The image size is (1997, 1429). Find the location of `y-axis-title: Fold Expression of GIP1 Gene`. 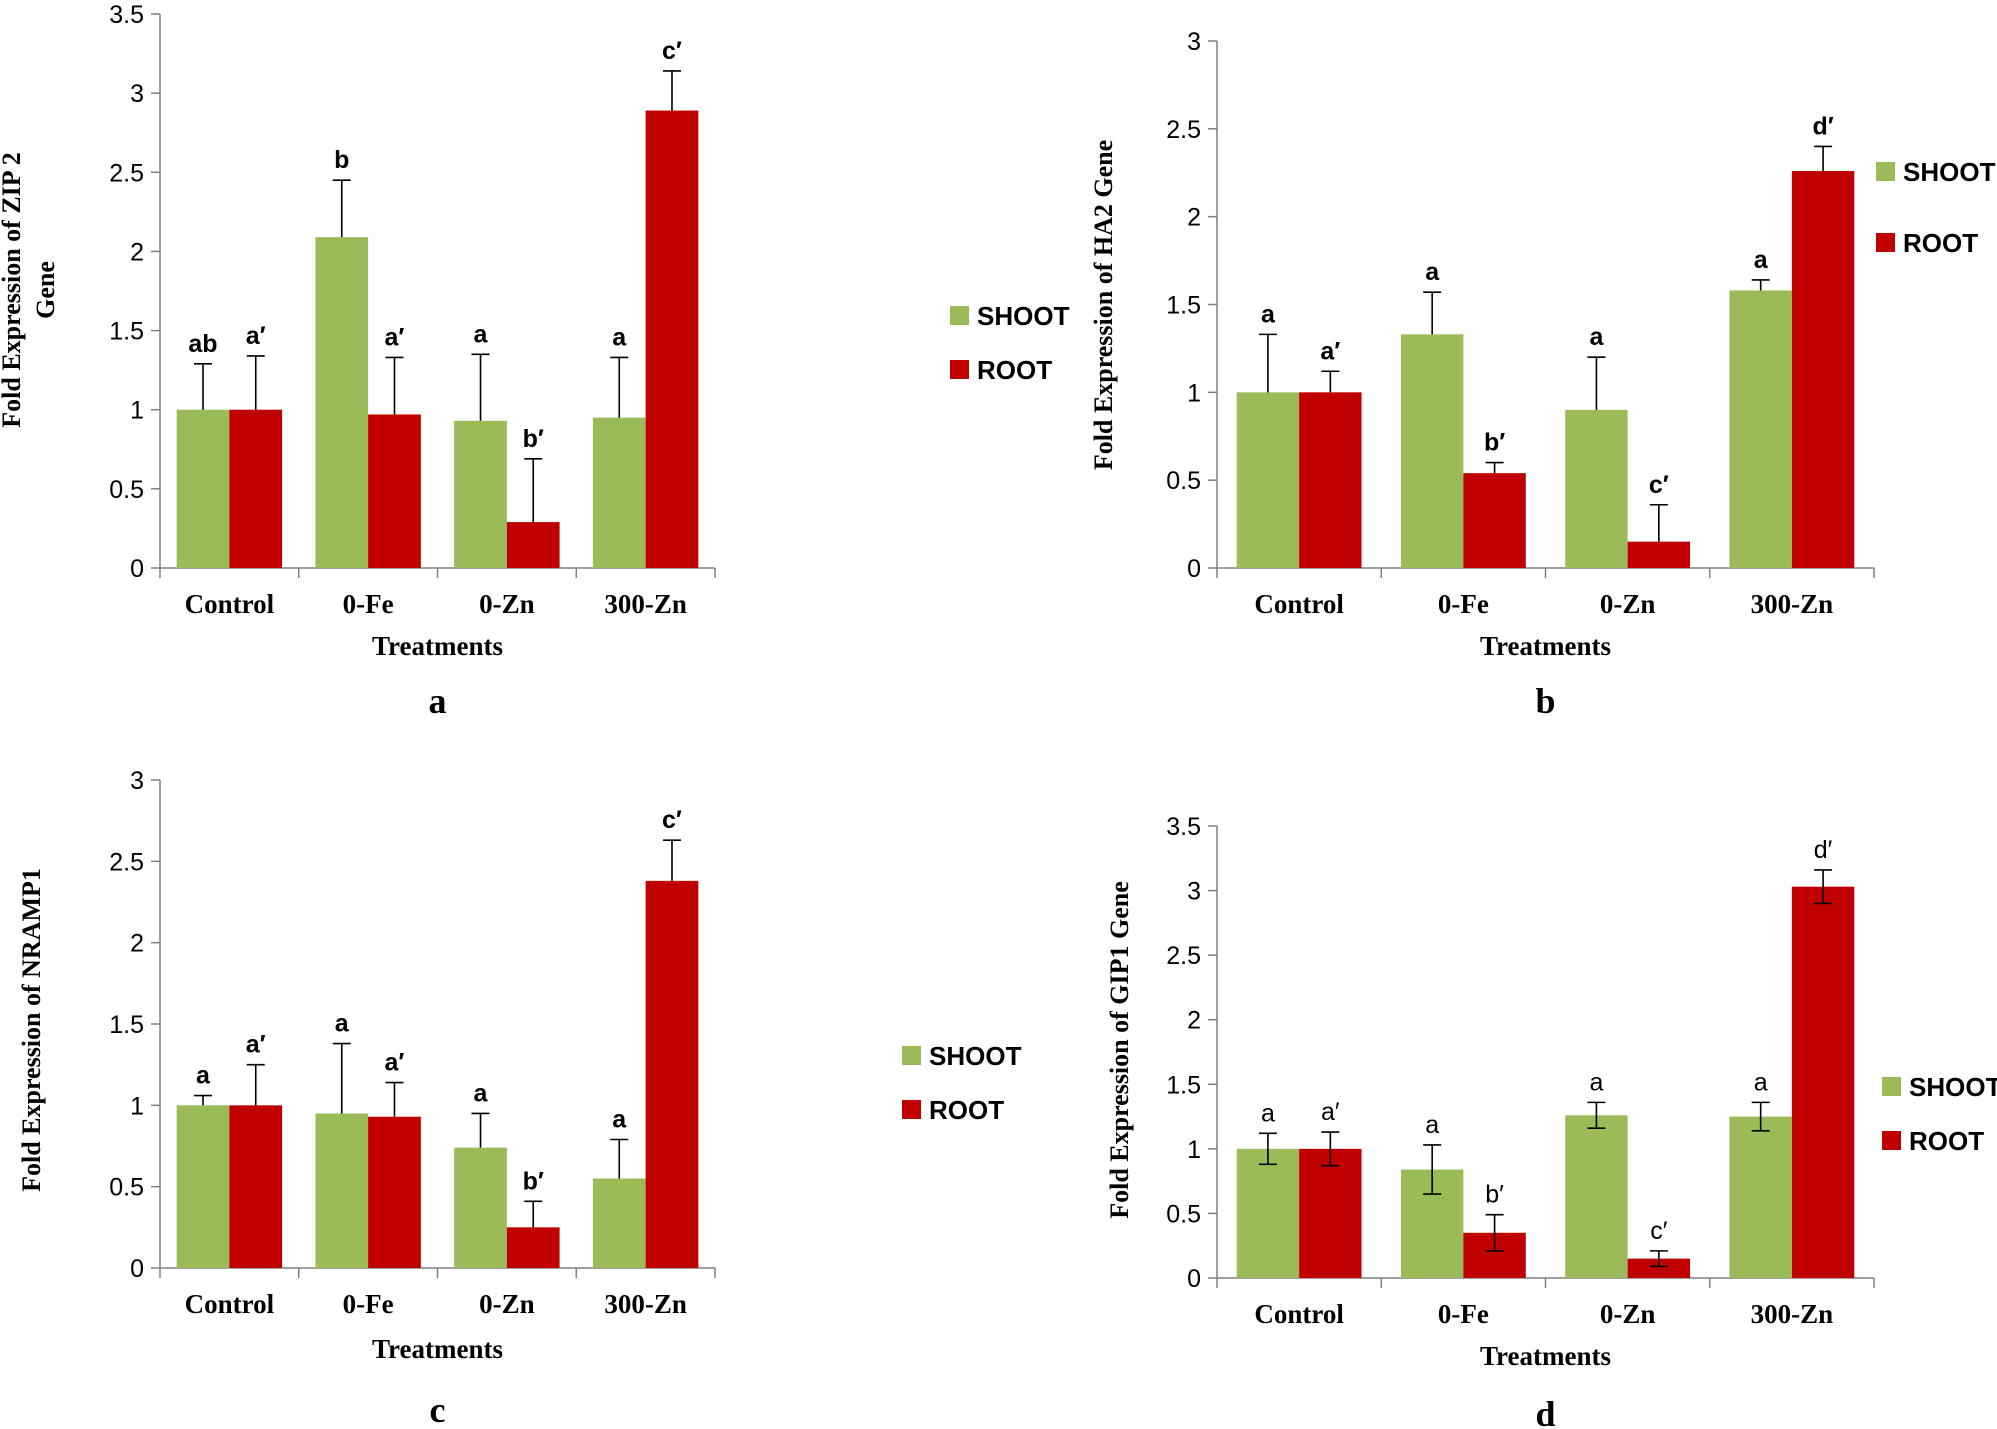

y-axis-title: Fold Expression of GIP1 Gene is located at coordinates (1119, 1050).